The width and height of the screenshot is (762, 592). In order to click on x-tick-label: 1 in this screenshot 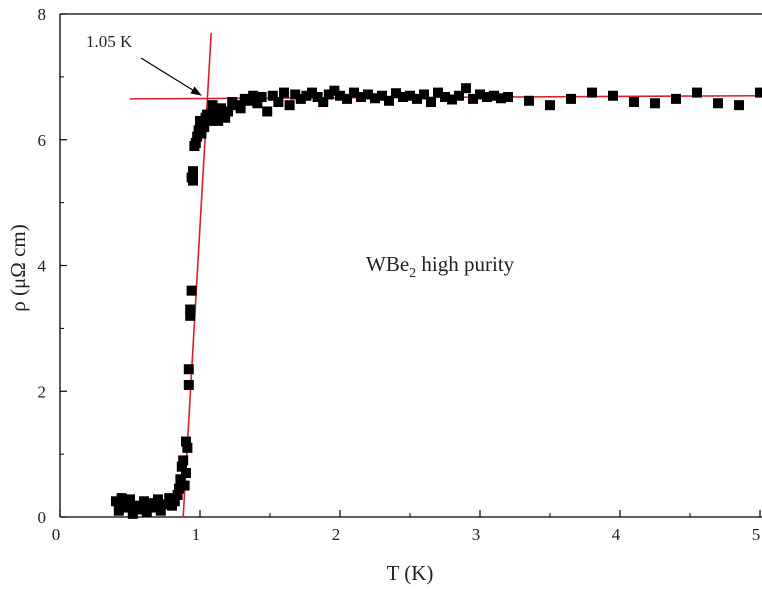, I will do `click(196, 534)`.